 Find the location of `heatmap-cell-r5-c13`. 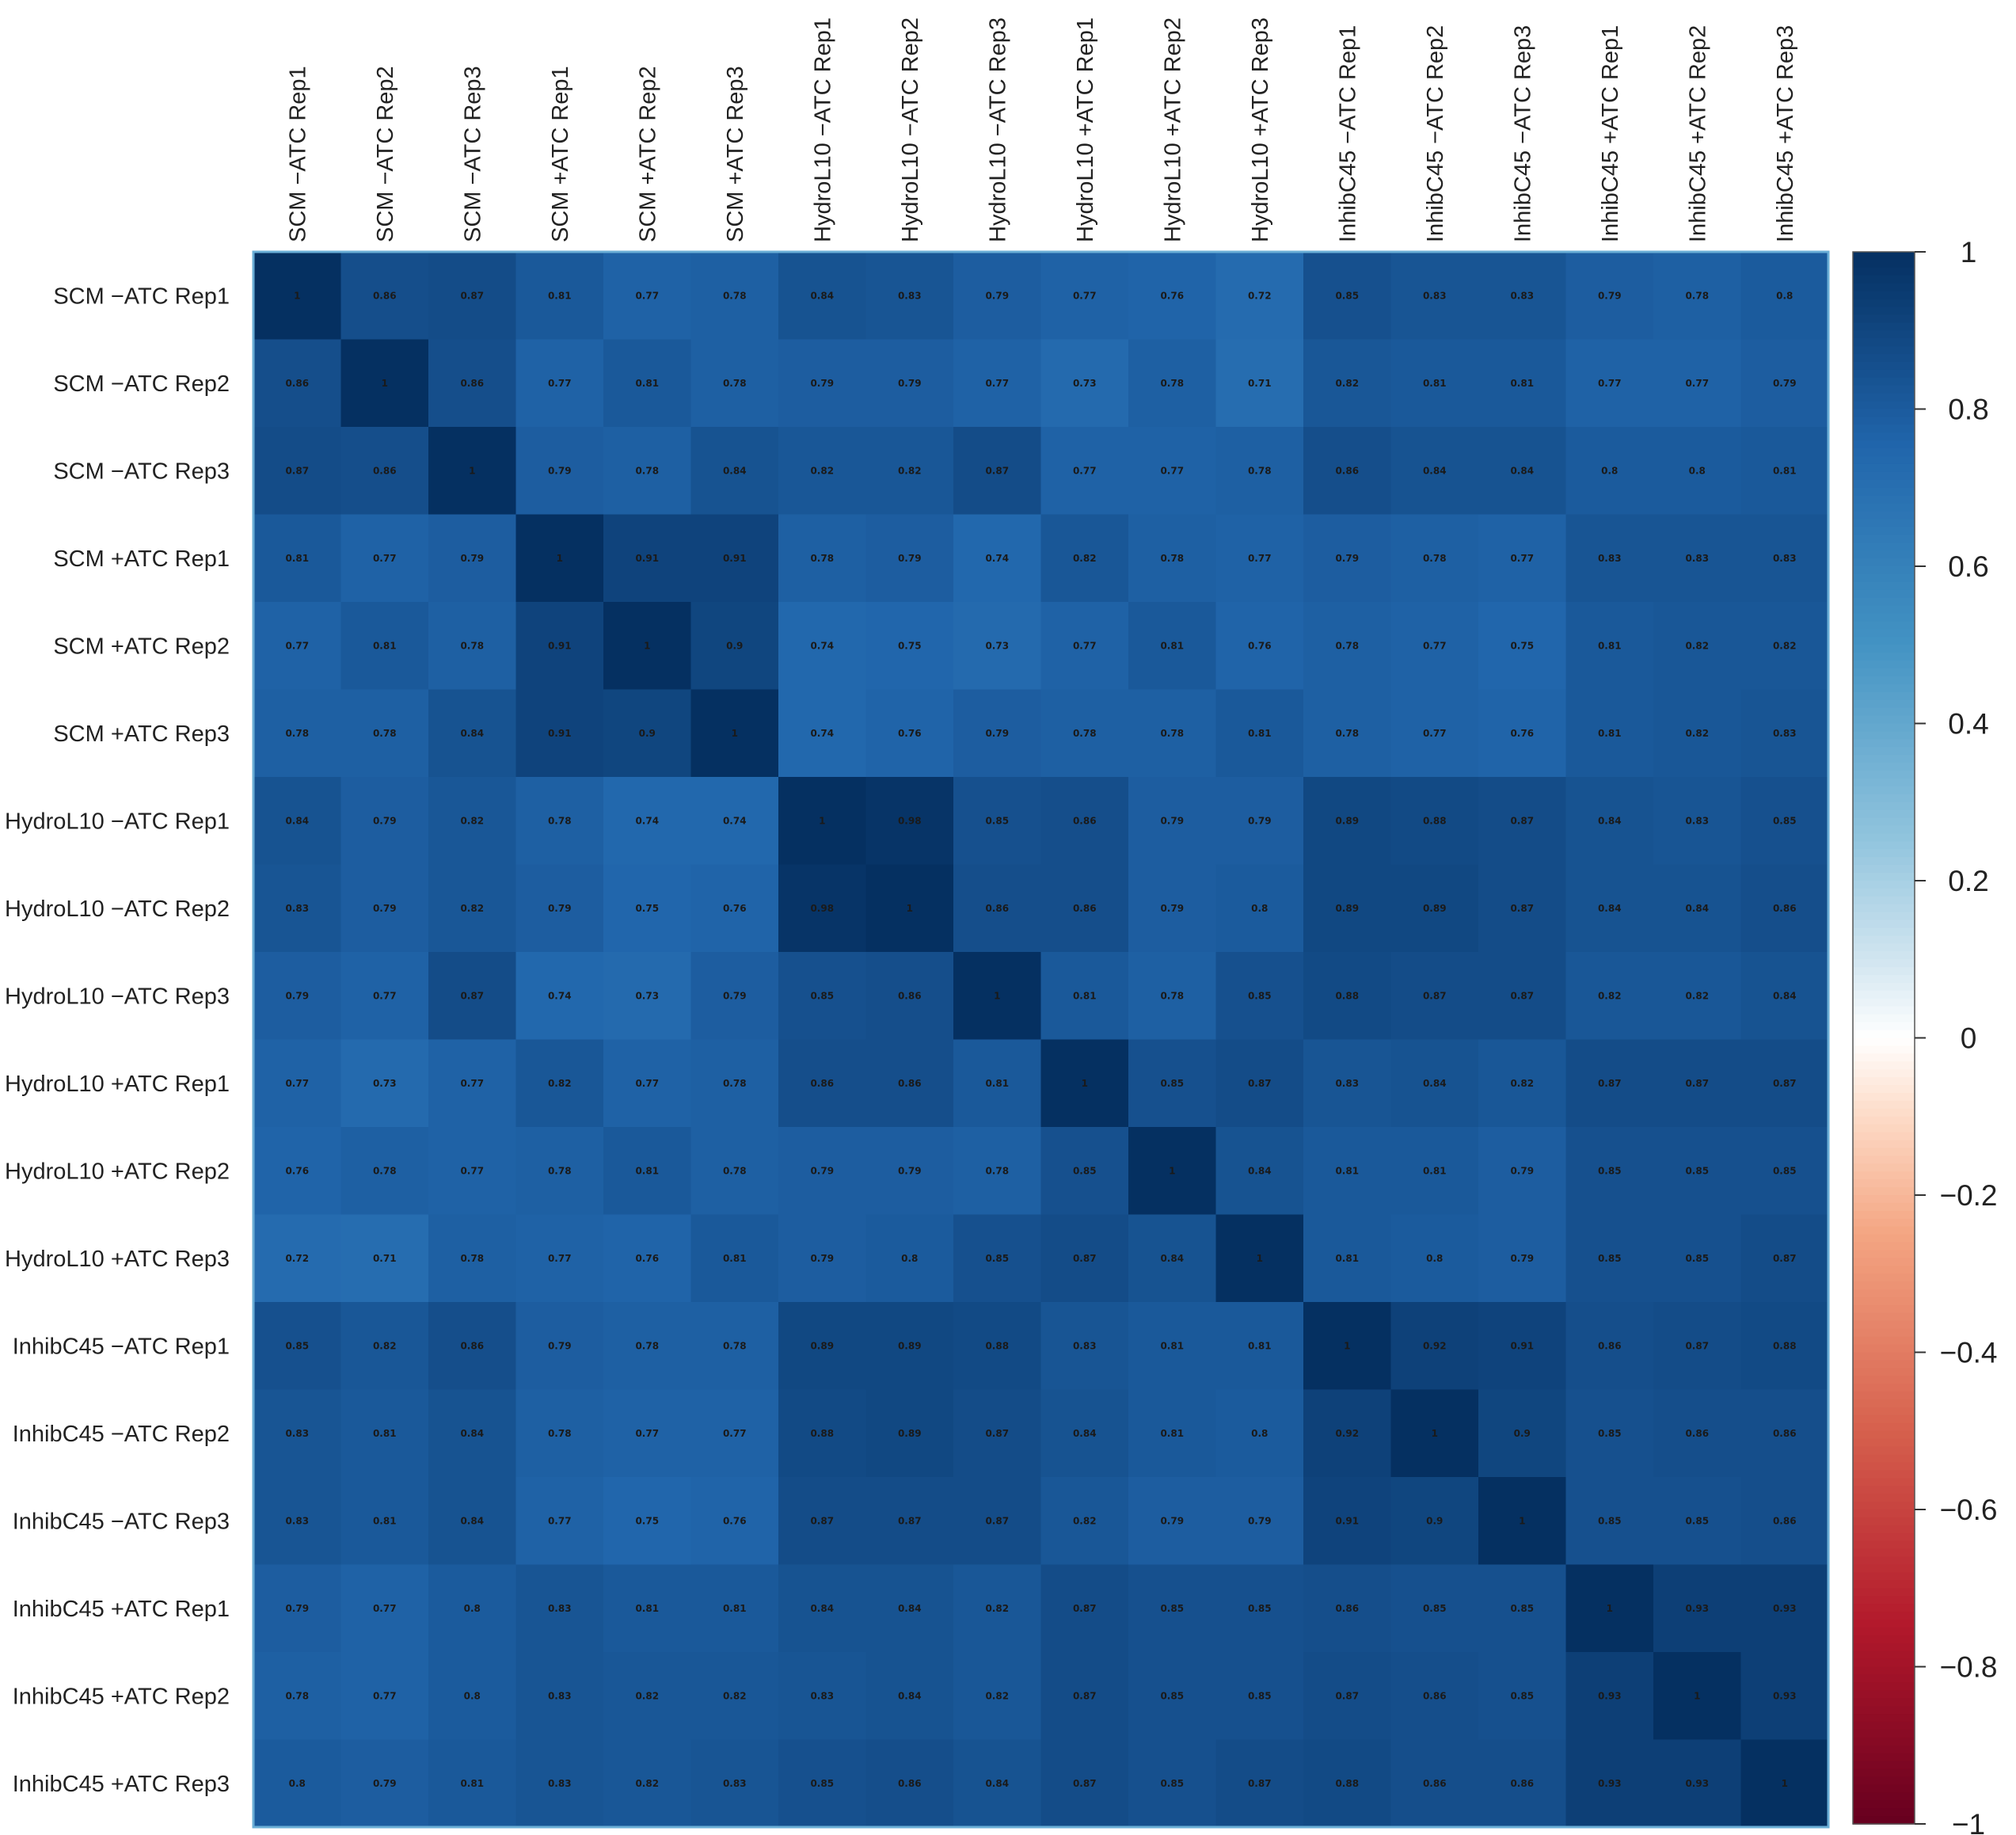

heatmap-cell-r5-c13 is located at coordinates (1434, 734).